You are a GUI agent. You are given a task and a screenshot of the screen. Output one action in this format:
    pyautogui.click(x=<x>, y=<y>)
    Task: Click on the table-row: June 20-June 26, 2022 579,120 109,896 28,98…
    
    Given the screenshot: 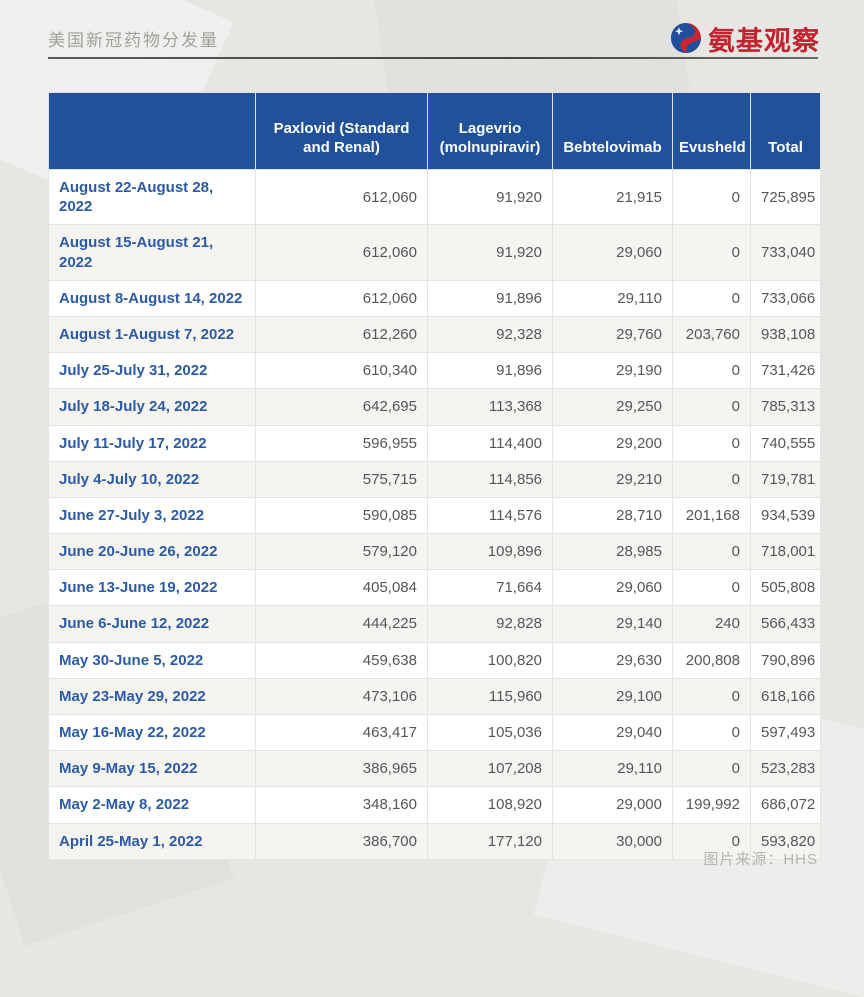 What is the action you would take?
    pyautogui.click(x=434, y=552)
    